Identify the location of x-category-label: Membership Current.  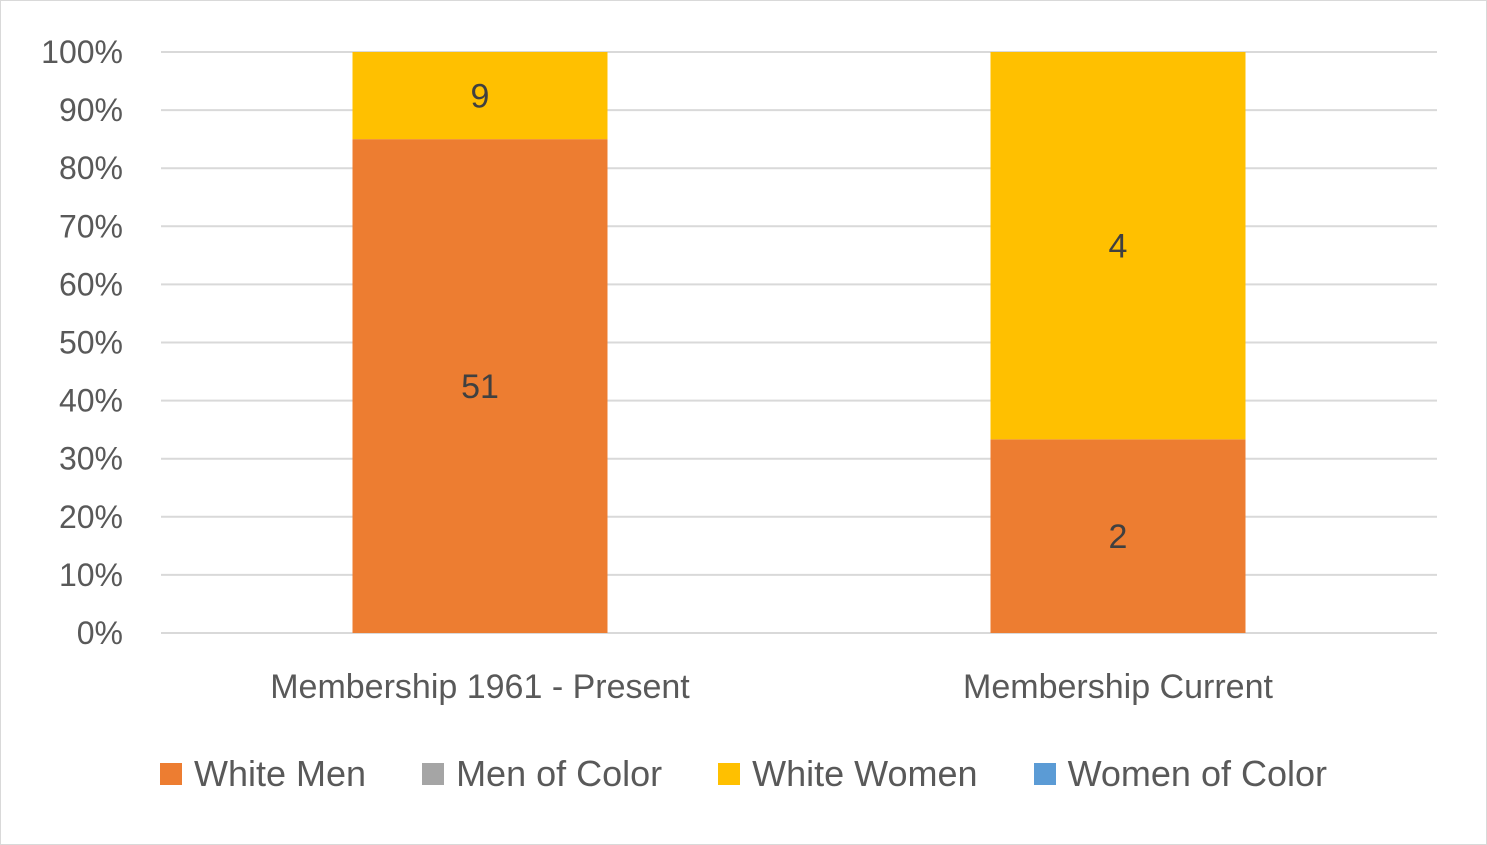
(1118, 687).